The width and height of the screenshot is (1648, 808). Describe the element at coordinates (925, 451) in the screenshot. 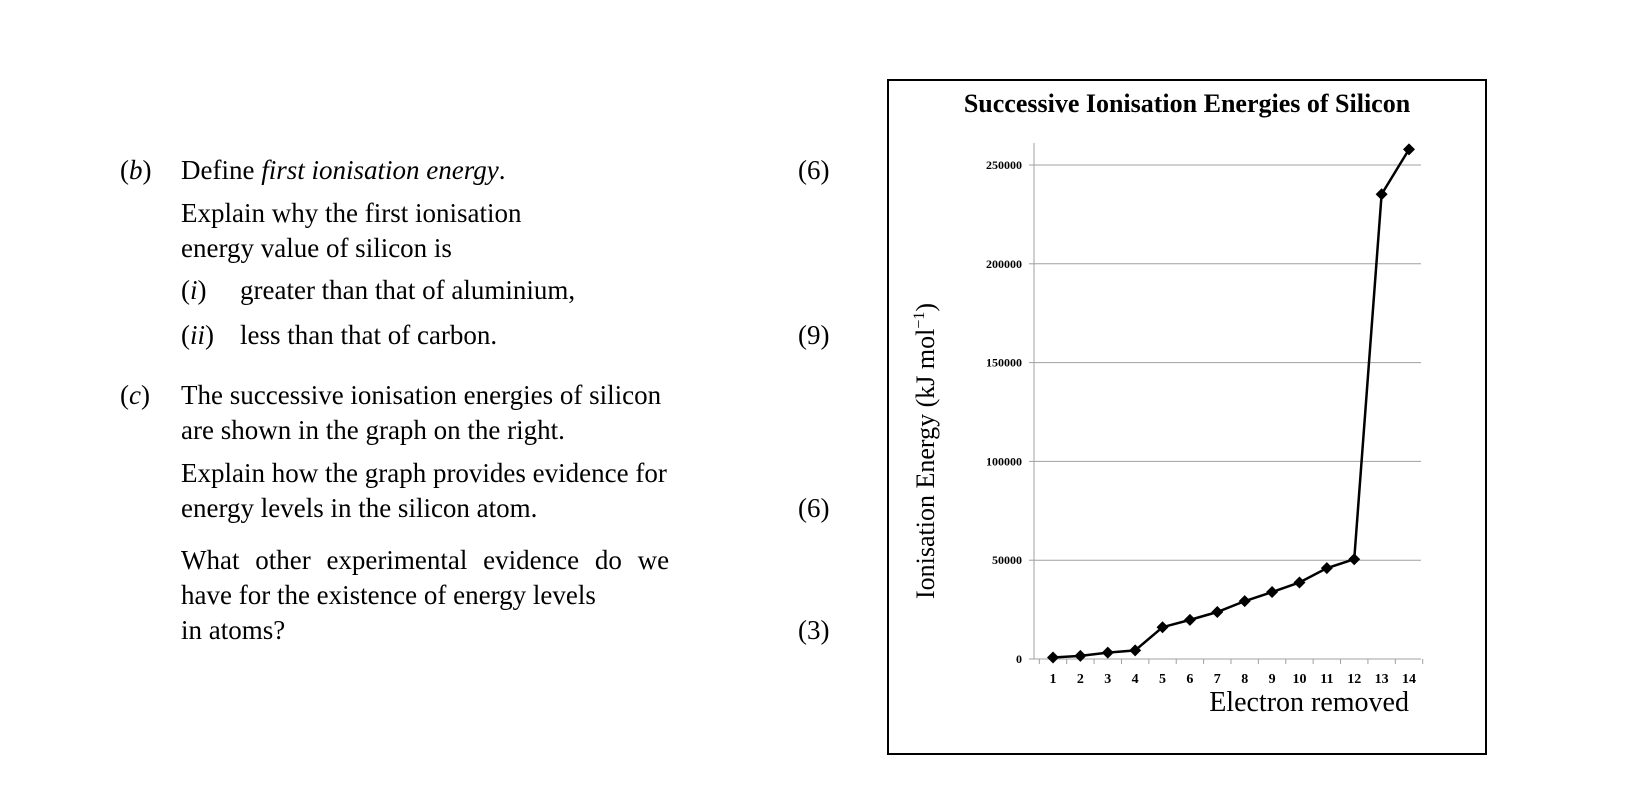

I see `y-axis-title: Ionisation Energy (kJ mol−1)` at that location.